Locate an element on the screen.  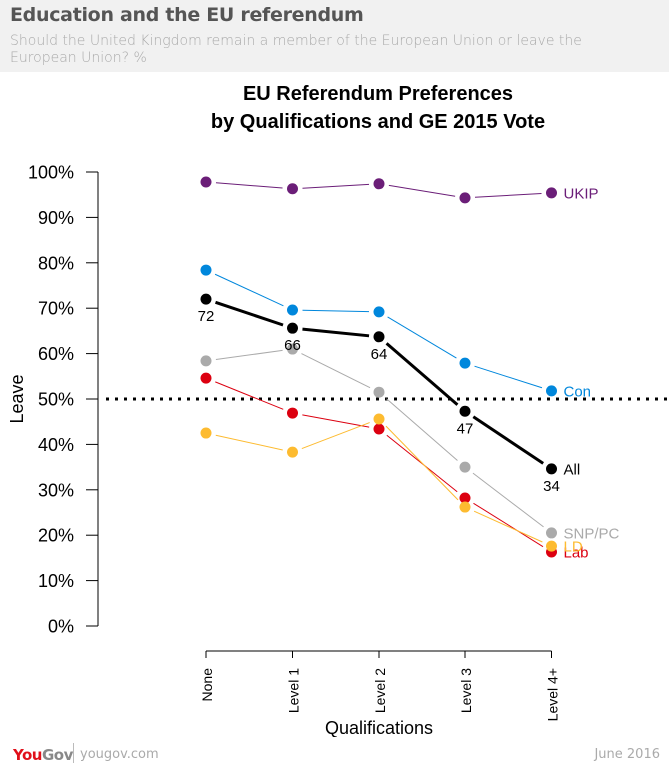
y-axis: 0% 10% 20% 30% 40% 50% 60% 70% 80% 90% 100% is located at coordinates (63, 400).